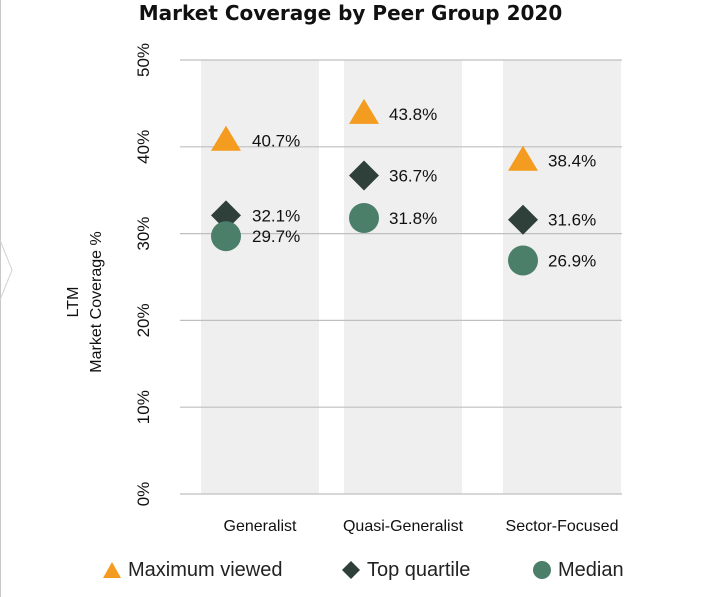 This screenshot has width=701, height=597. Describe the element at coordinates (143, 494) in the screenshot. I see `y-tick-label: 0%` at that location.